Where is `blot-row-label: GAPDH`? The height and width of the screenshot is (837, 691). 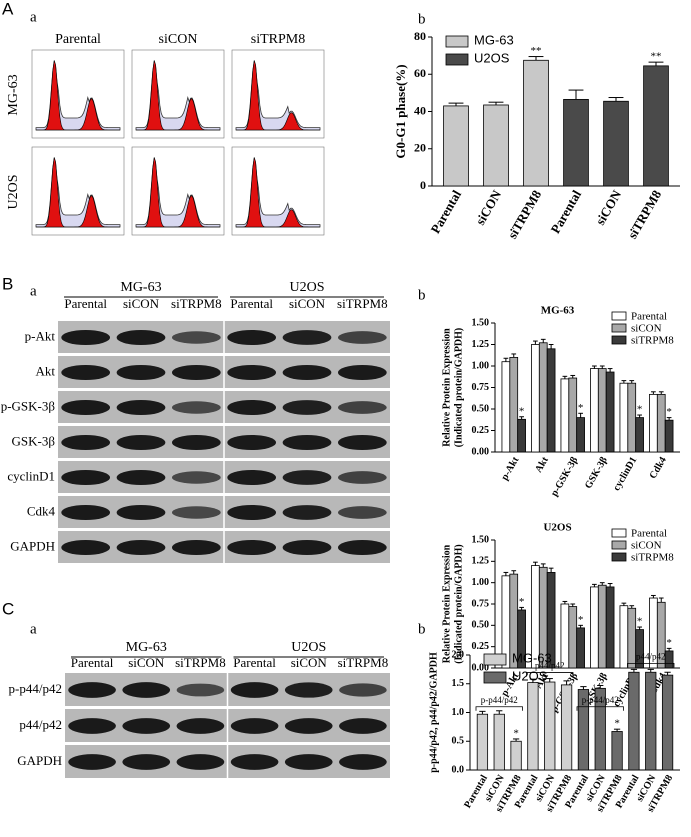
blot-row-label: GAPDH is located at coordinates (32, 545).